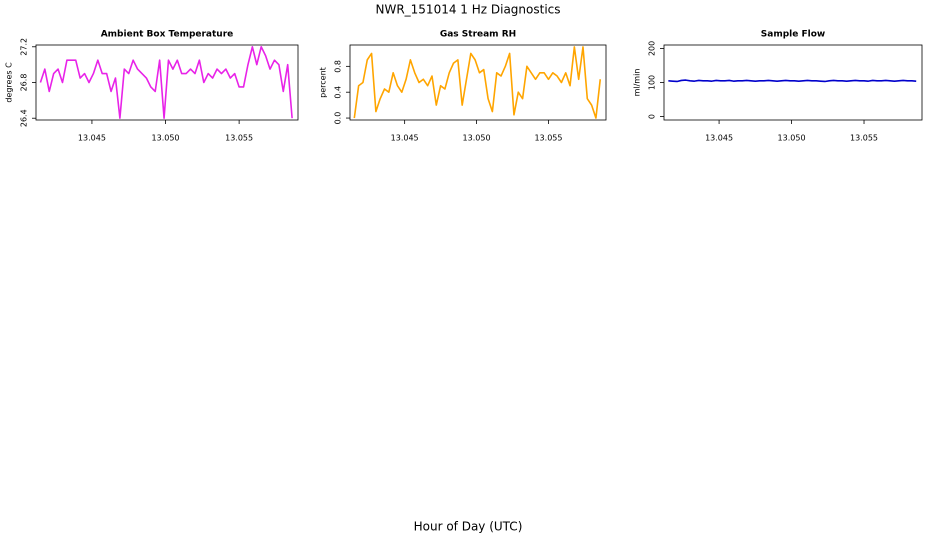 The height and width of the screenshot is (540, 936). I want to click on y-axis-label: percent, so click(323, 82).